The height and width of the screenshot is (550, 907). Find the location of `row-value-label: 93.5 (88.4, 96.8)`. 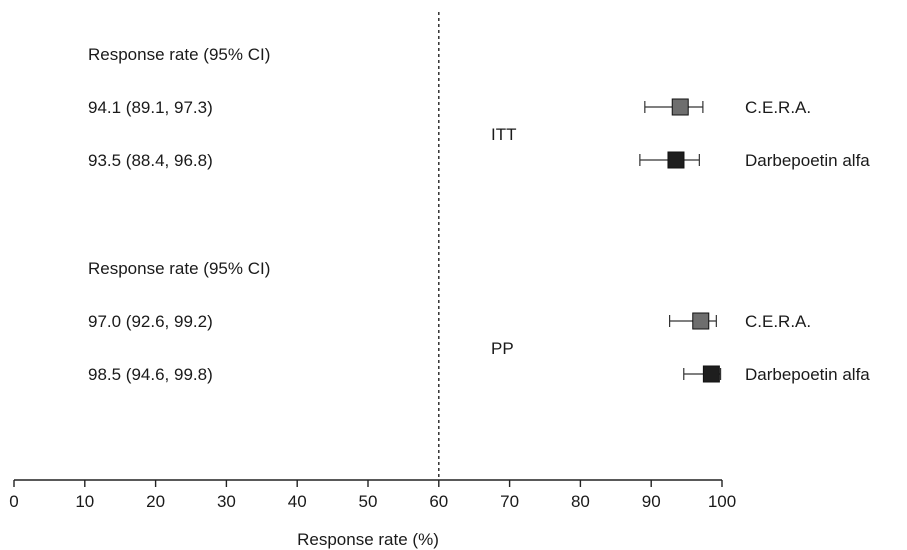

row-value-label: 93.5 (88.4, 96.8) is located at coordinates (150, 160).